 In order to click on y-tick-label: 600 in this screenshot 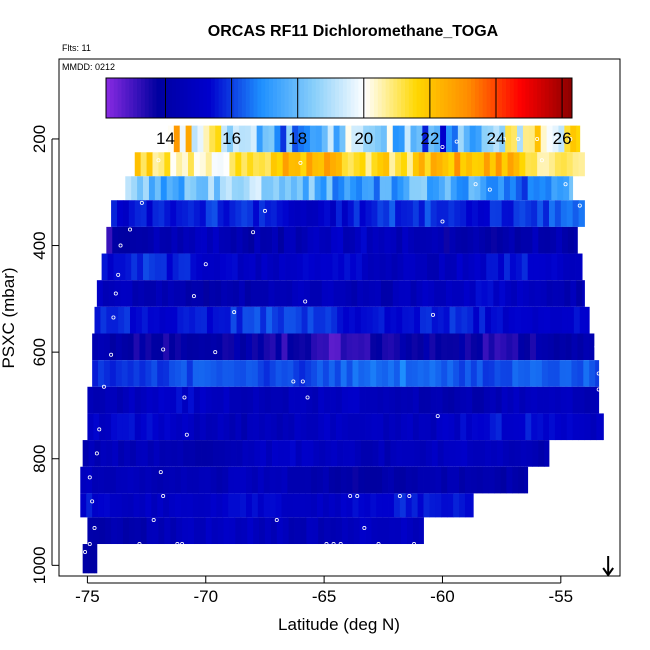, I will do `click(39, 352)`.